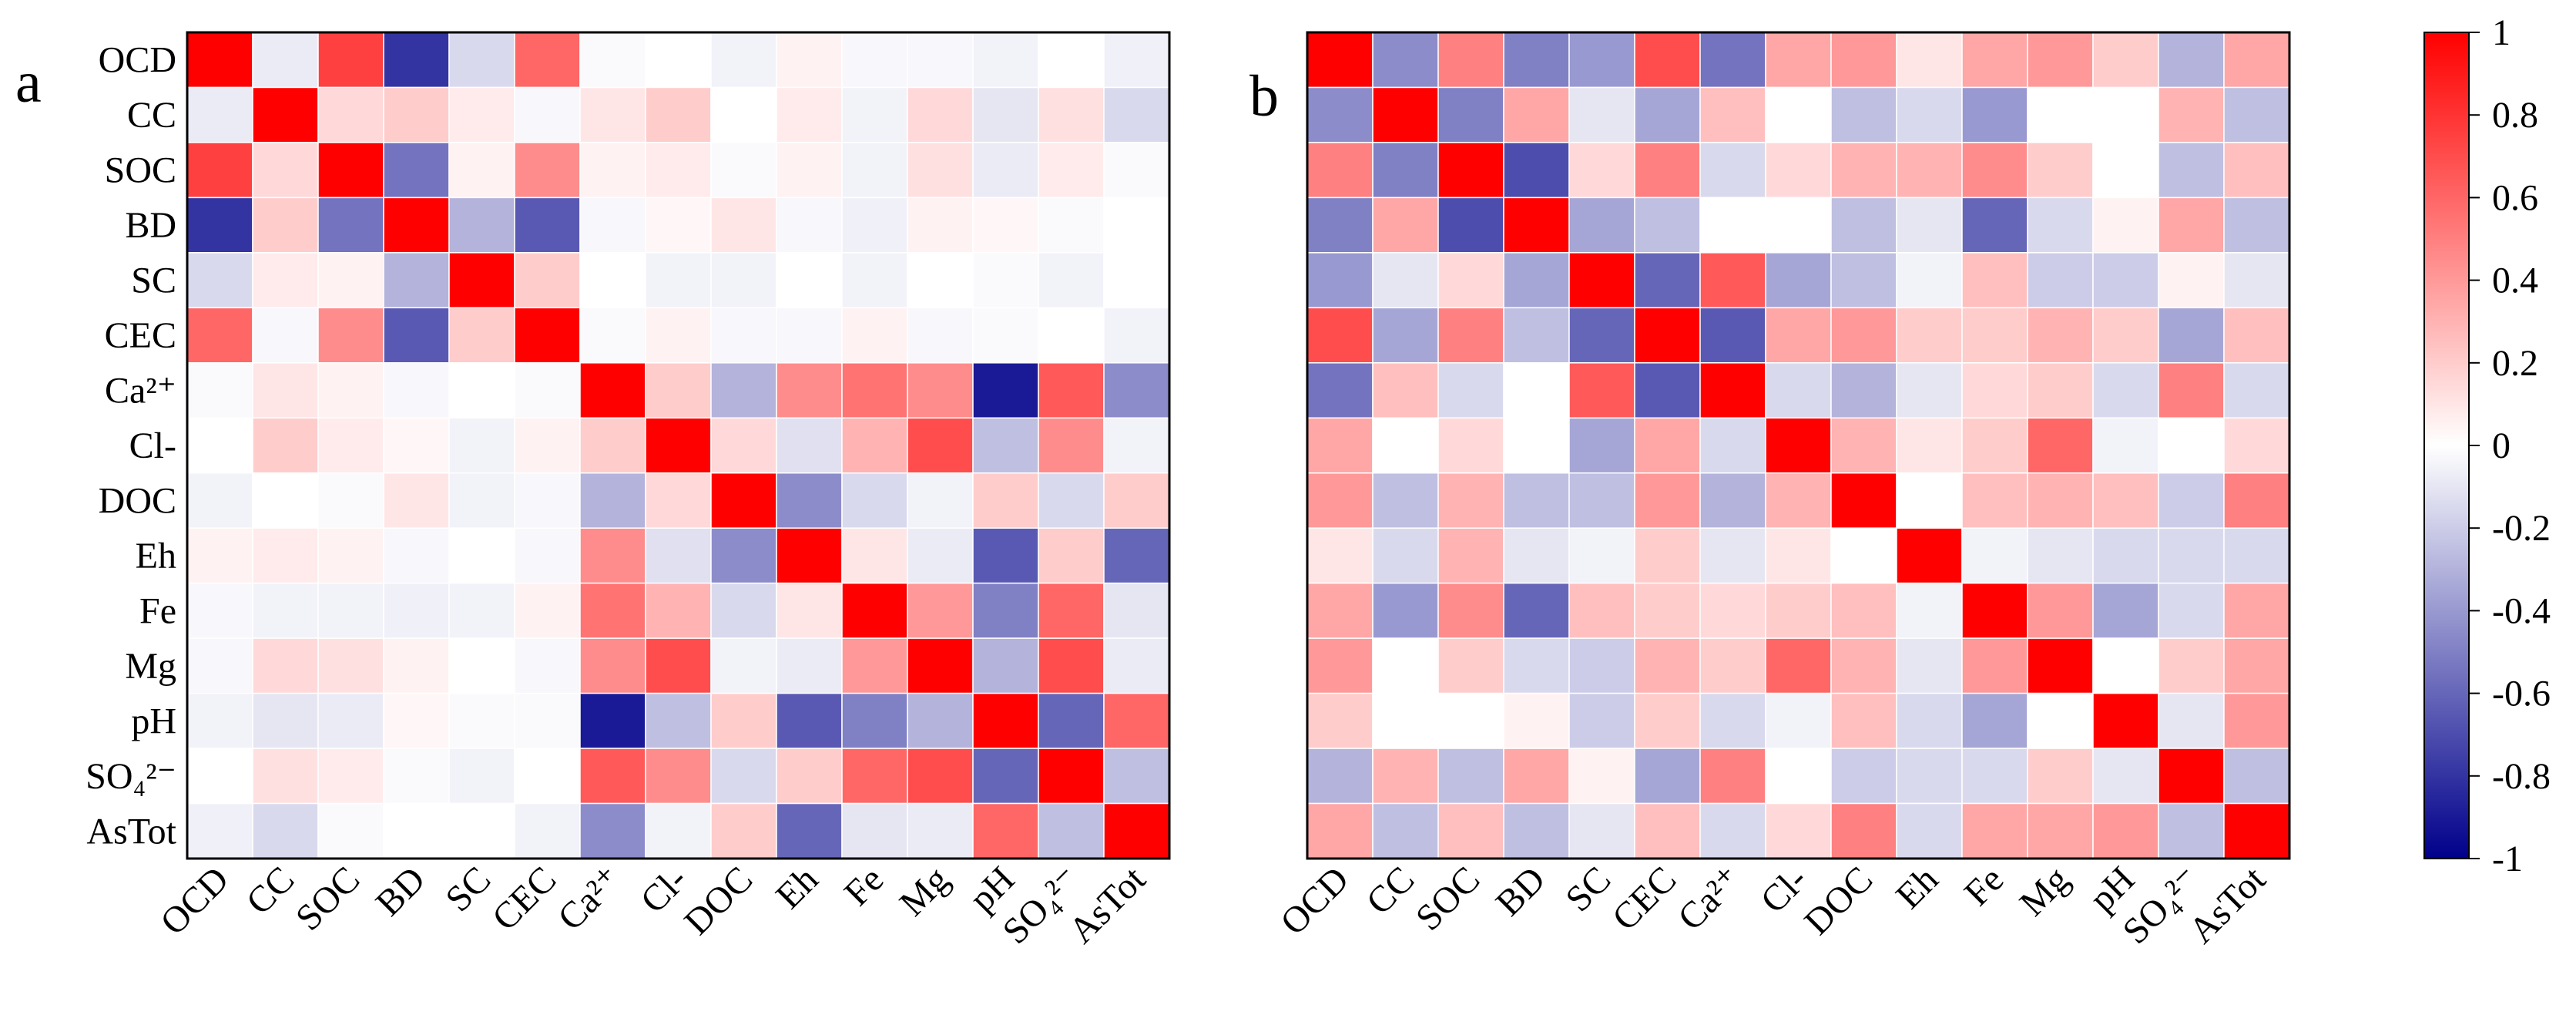 This screenshot has width=2576, height=1015. What do you see at coordinates (153, 280) in the screenshot?
I see `y-tick-label: SC` at bounding box center [153, 280].